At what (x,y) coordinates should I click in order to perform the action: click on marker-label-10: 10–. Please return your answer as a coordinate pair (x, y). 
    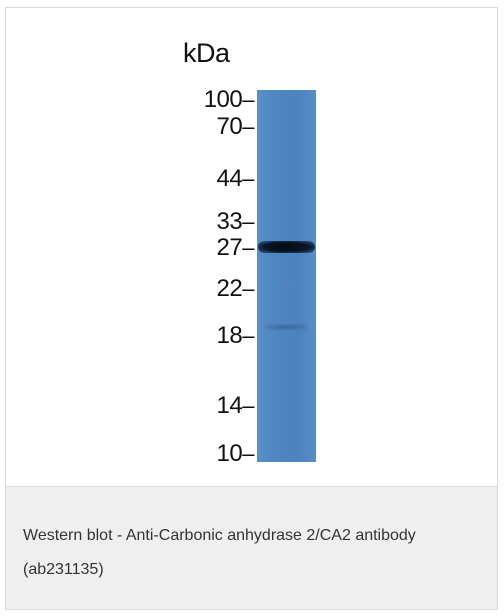
    Looking at the image, I should click on (235, 453).